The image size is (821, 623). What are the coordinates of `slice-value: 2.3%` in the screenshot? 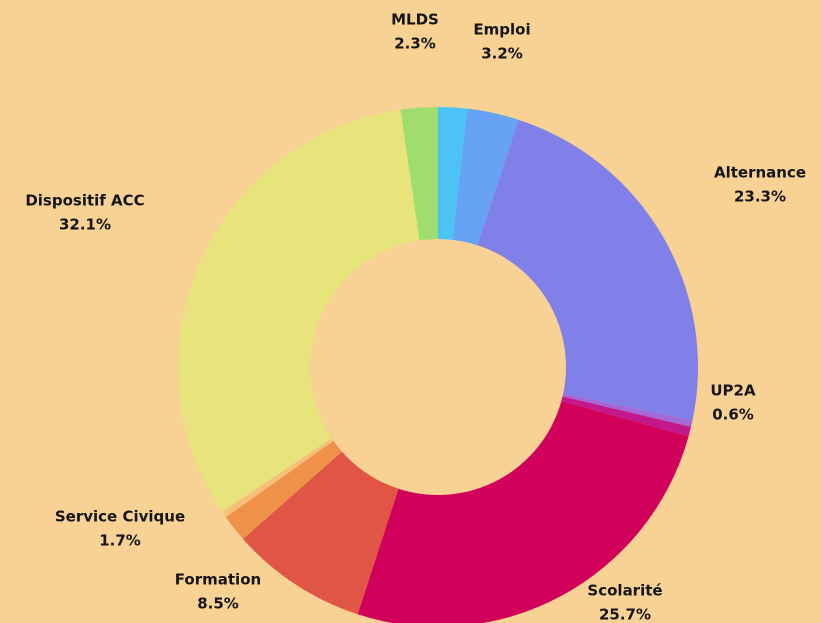 It's located at (415, 44).